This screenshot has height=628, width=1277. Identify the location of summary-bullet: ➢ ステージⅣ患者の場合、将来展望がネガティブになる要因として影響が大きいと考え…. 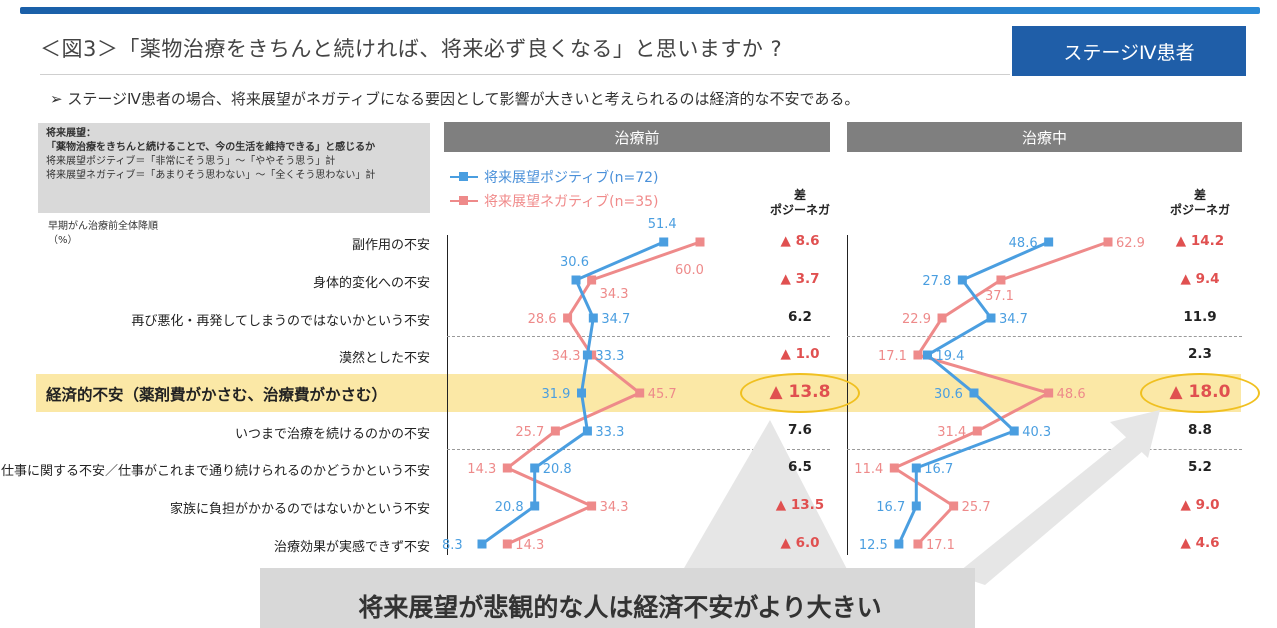
(455, 99).